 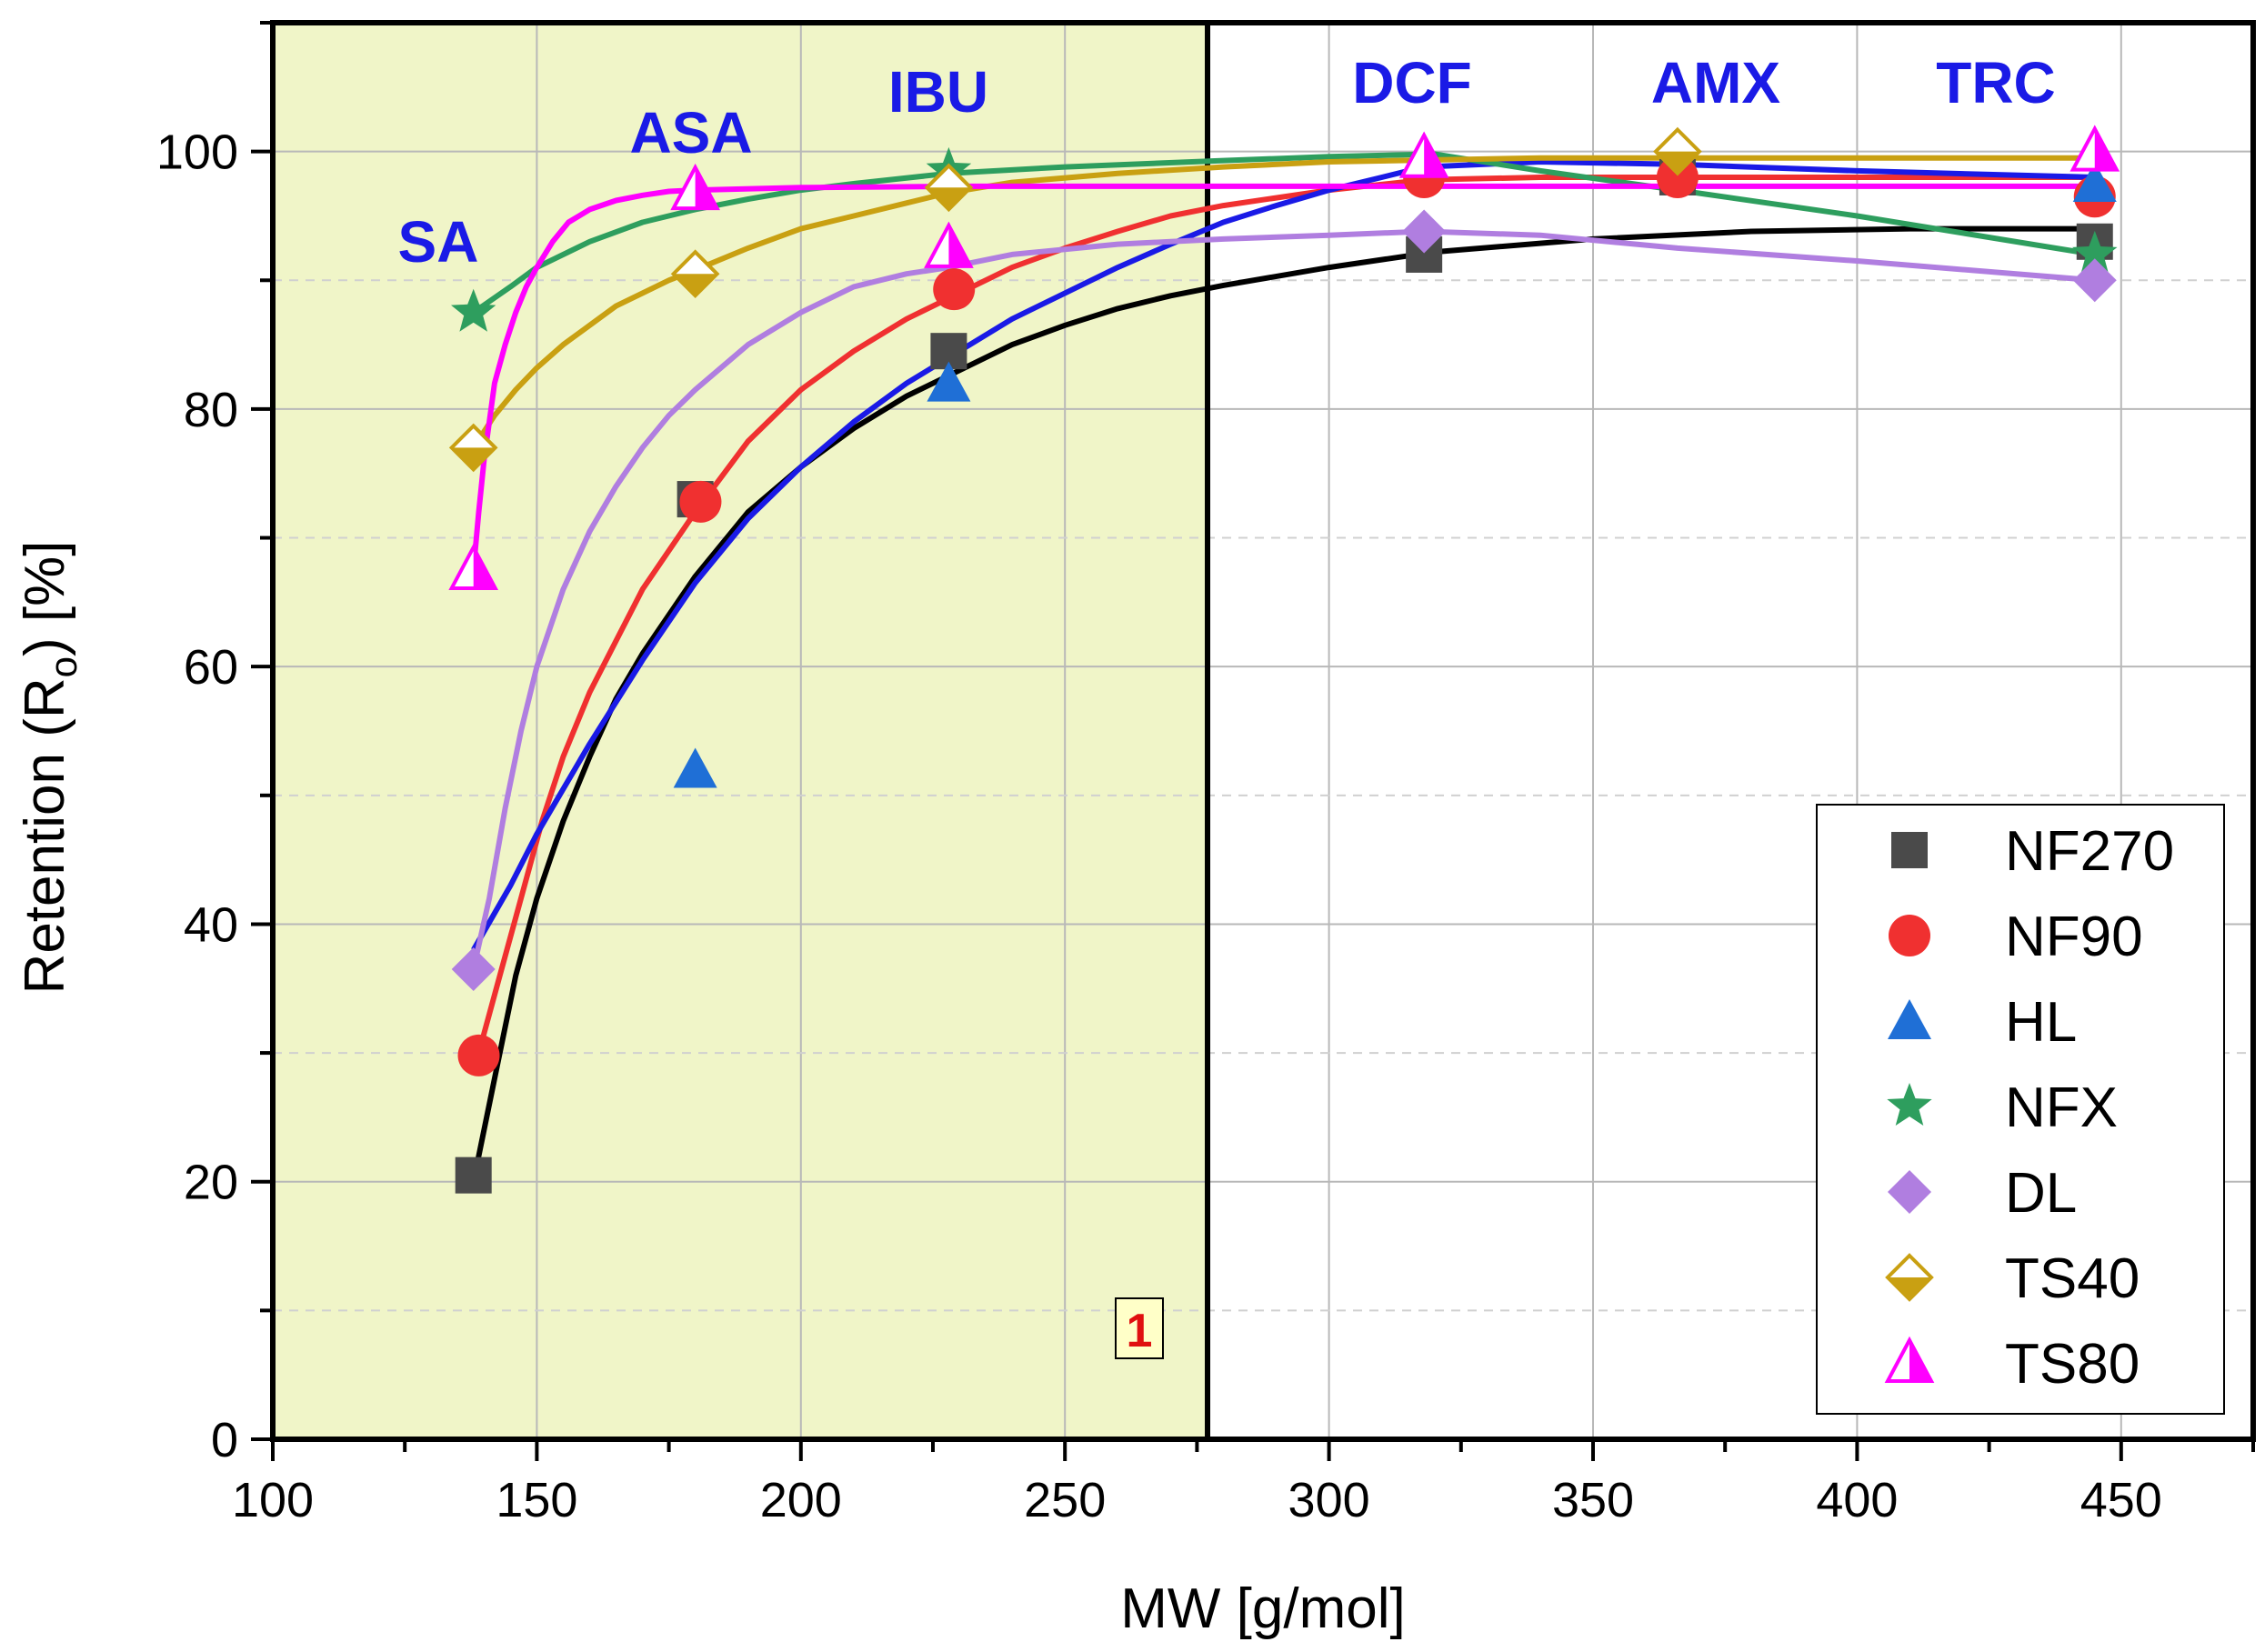 What do you see at coordinates (1435, 156) in the screenshot?
I see `point-ts80-3-fill` at bounding box center [1435, 156].